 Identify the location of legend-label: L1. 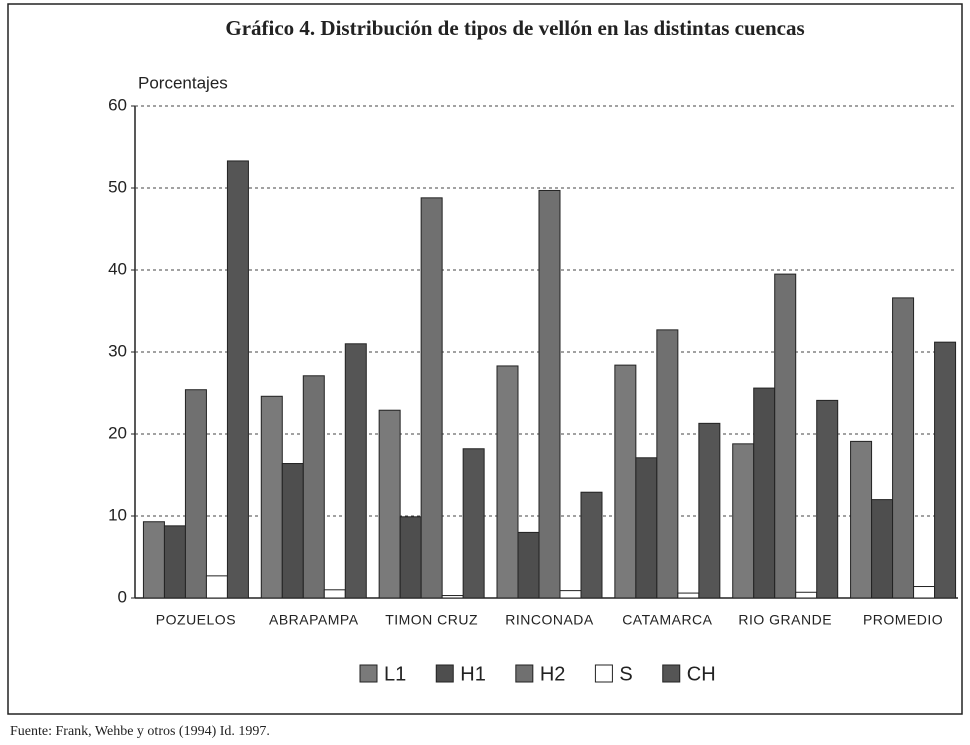
(395, 674).